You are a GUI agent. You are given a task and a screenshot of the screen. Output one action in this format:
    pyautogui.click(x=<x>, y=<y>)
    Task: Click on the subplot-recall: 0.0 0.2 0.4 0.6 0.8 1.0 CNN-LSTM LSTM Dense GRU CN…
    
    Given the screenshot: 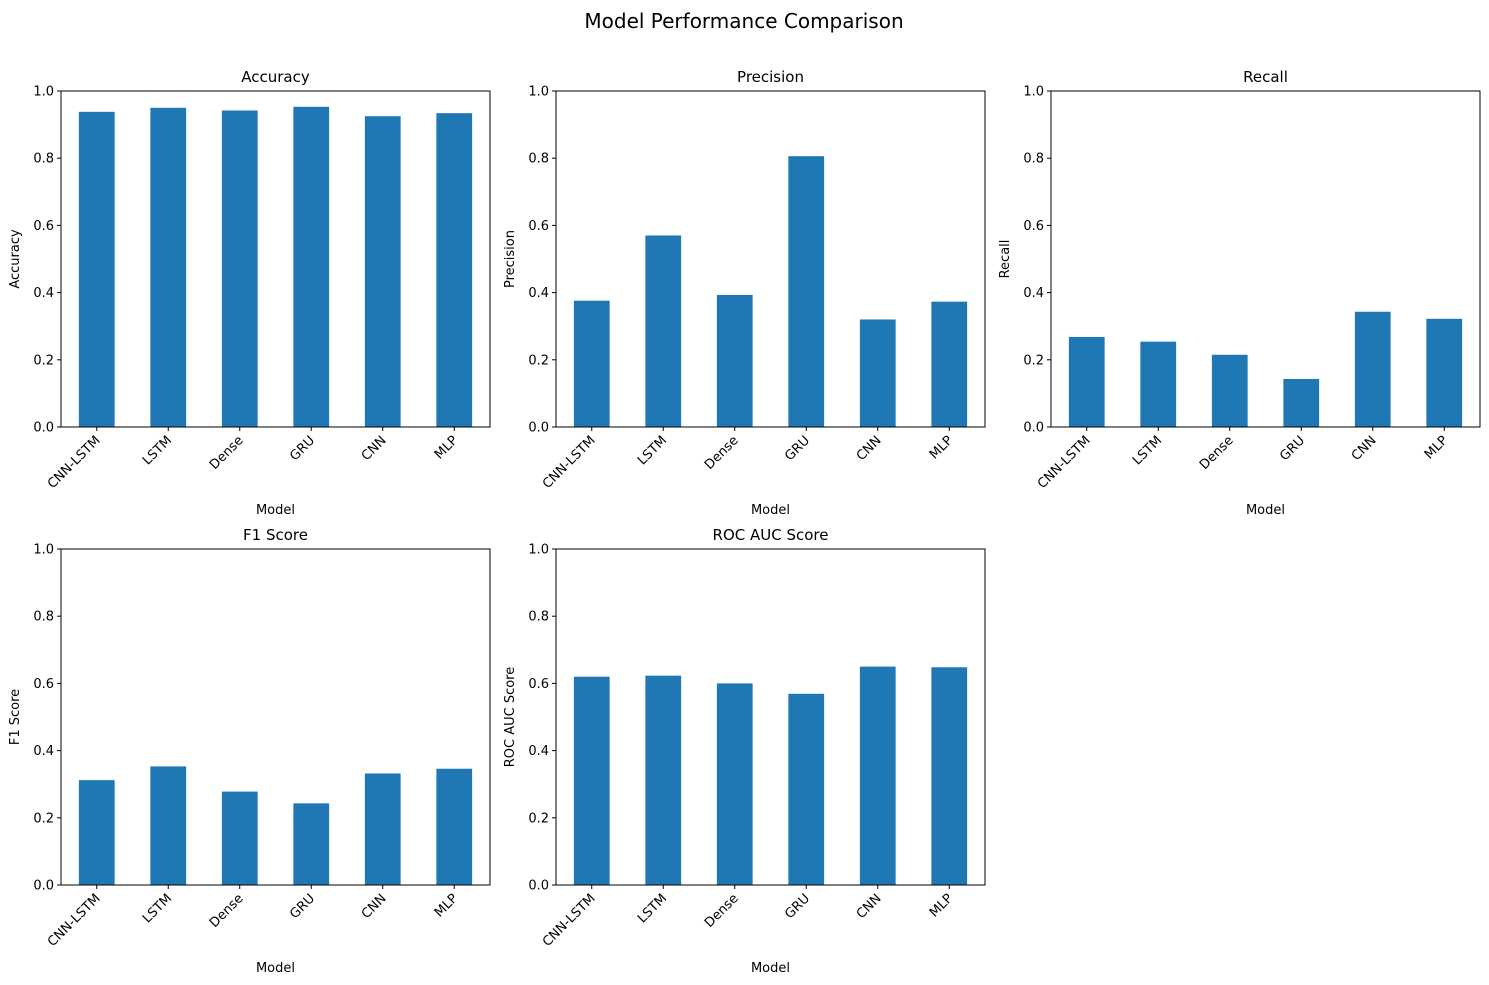 What is the action you would take?
    pyautogui.click(x=1239, y=293)
    